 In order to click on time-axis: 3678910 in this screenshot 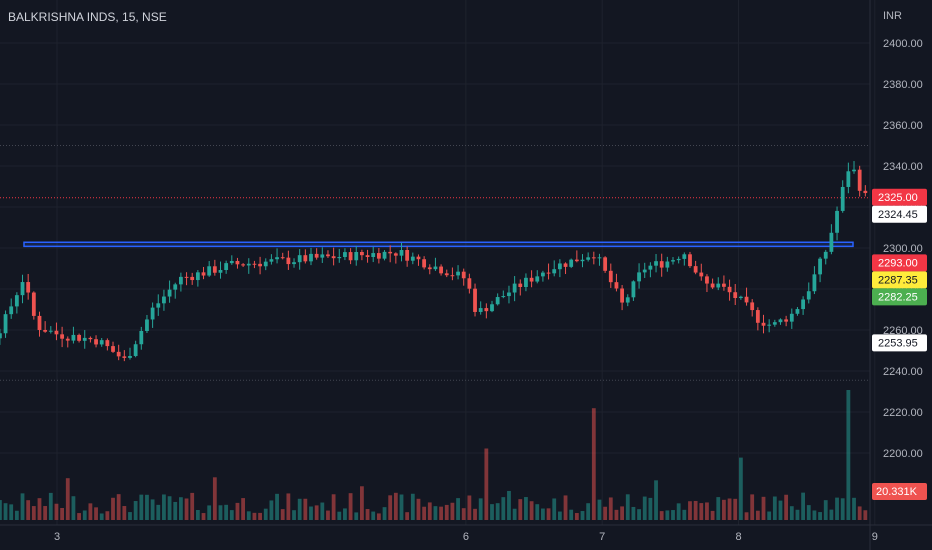, I will do `click(493, 537)`.